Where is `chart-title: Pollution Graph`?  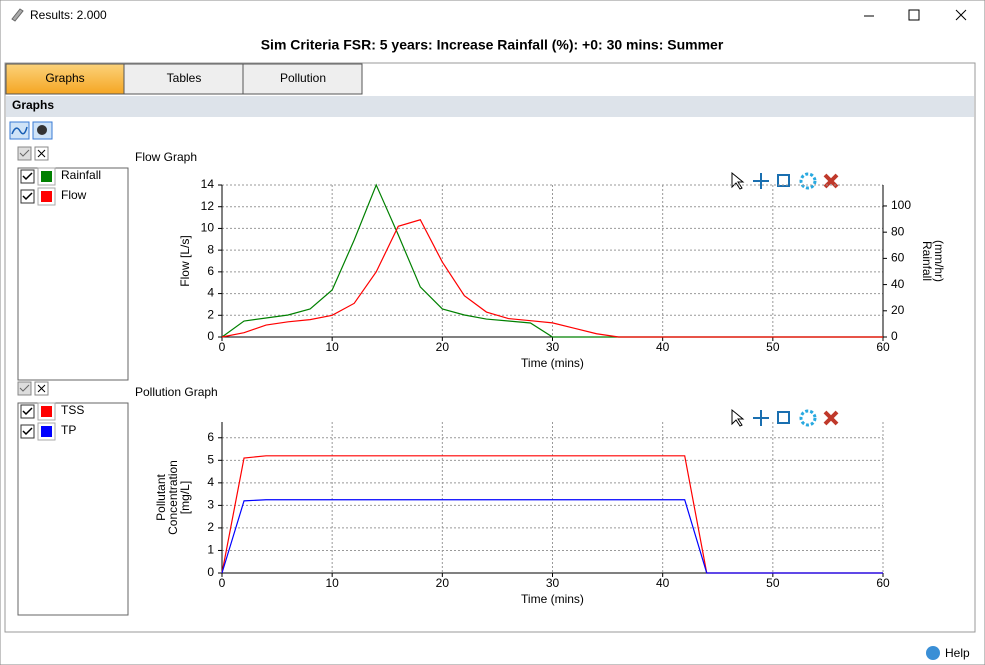 chart-title: Pollution Graph is located at coordinates (176, 392).